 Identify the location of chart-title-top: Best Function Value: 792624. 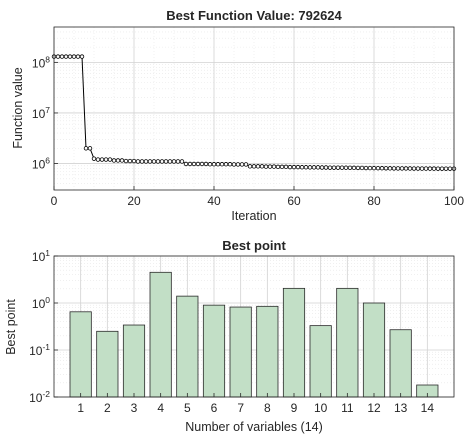
(254, 15).